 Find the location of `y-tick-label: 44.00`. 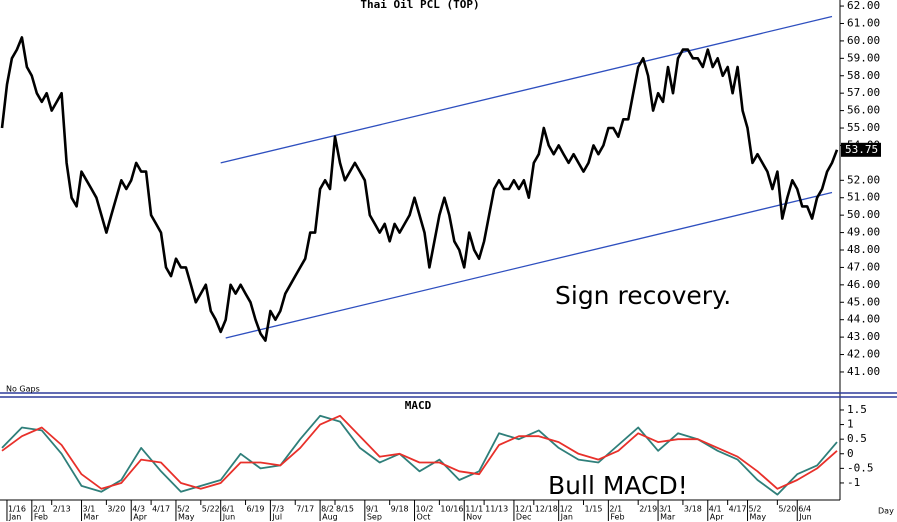

y-tick-label: 44.00 is located at coordinates (863, 319).